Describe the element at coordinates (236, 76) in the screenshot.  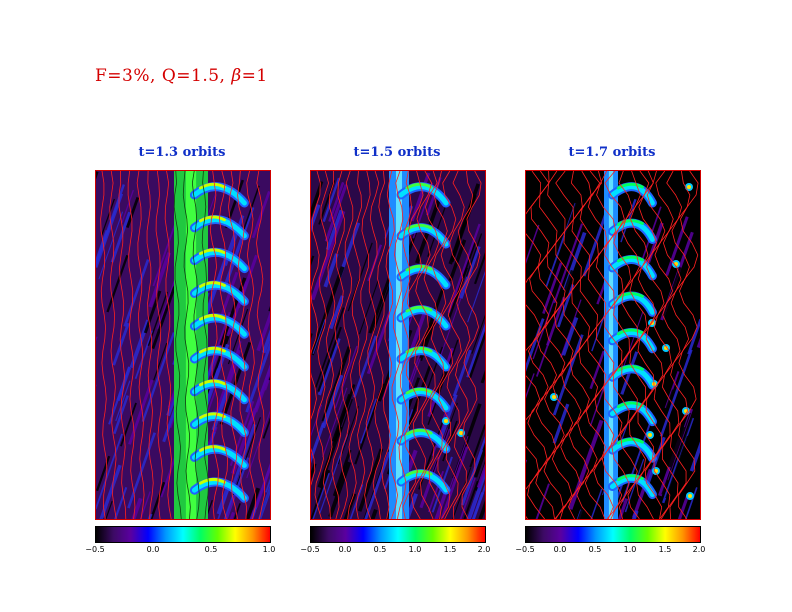
I see `title-beta: β` at that location.